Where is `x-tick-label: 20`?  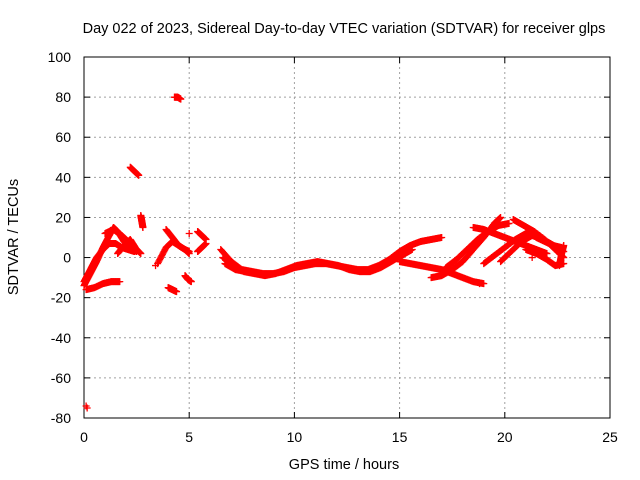
x-tick-label: 20 is located at coordinates (505, 437).